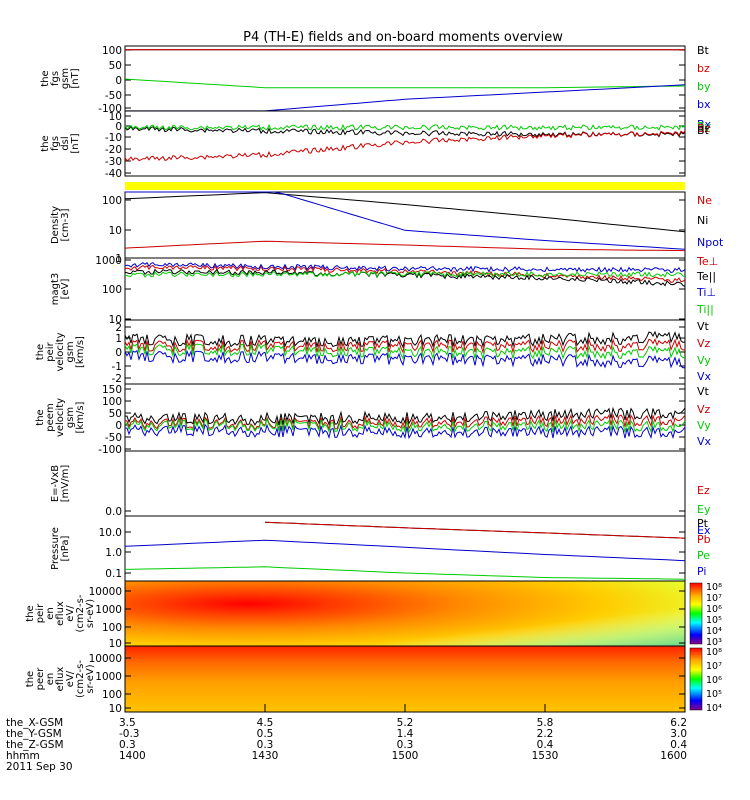  I want to click on legend-entry: Ti||, so click(705, 309).